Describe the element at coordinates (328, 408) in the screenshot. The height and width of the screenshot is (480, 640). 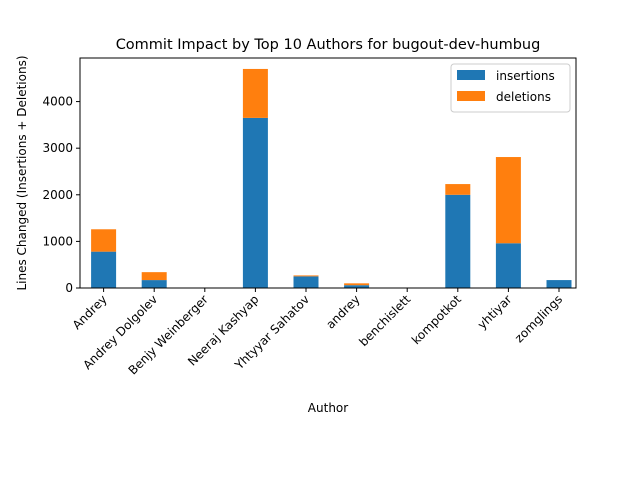
I see `x-axis-label: Author` at that location.